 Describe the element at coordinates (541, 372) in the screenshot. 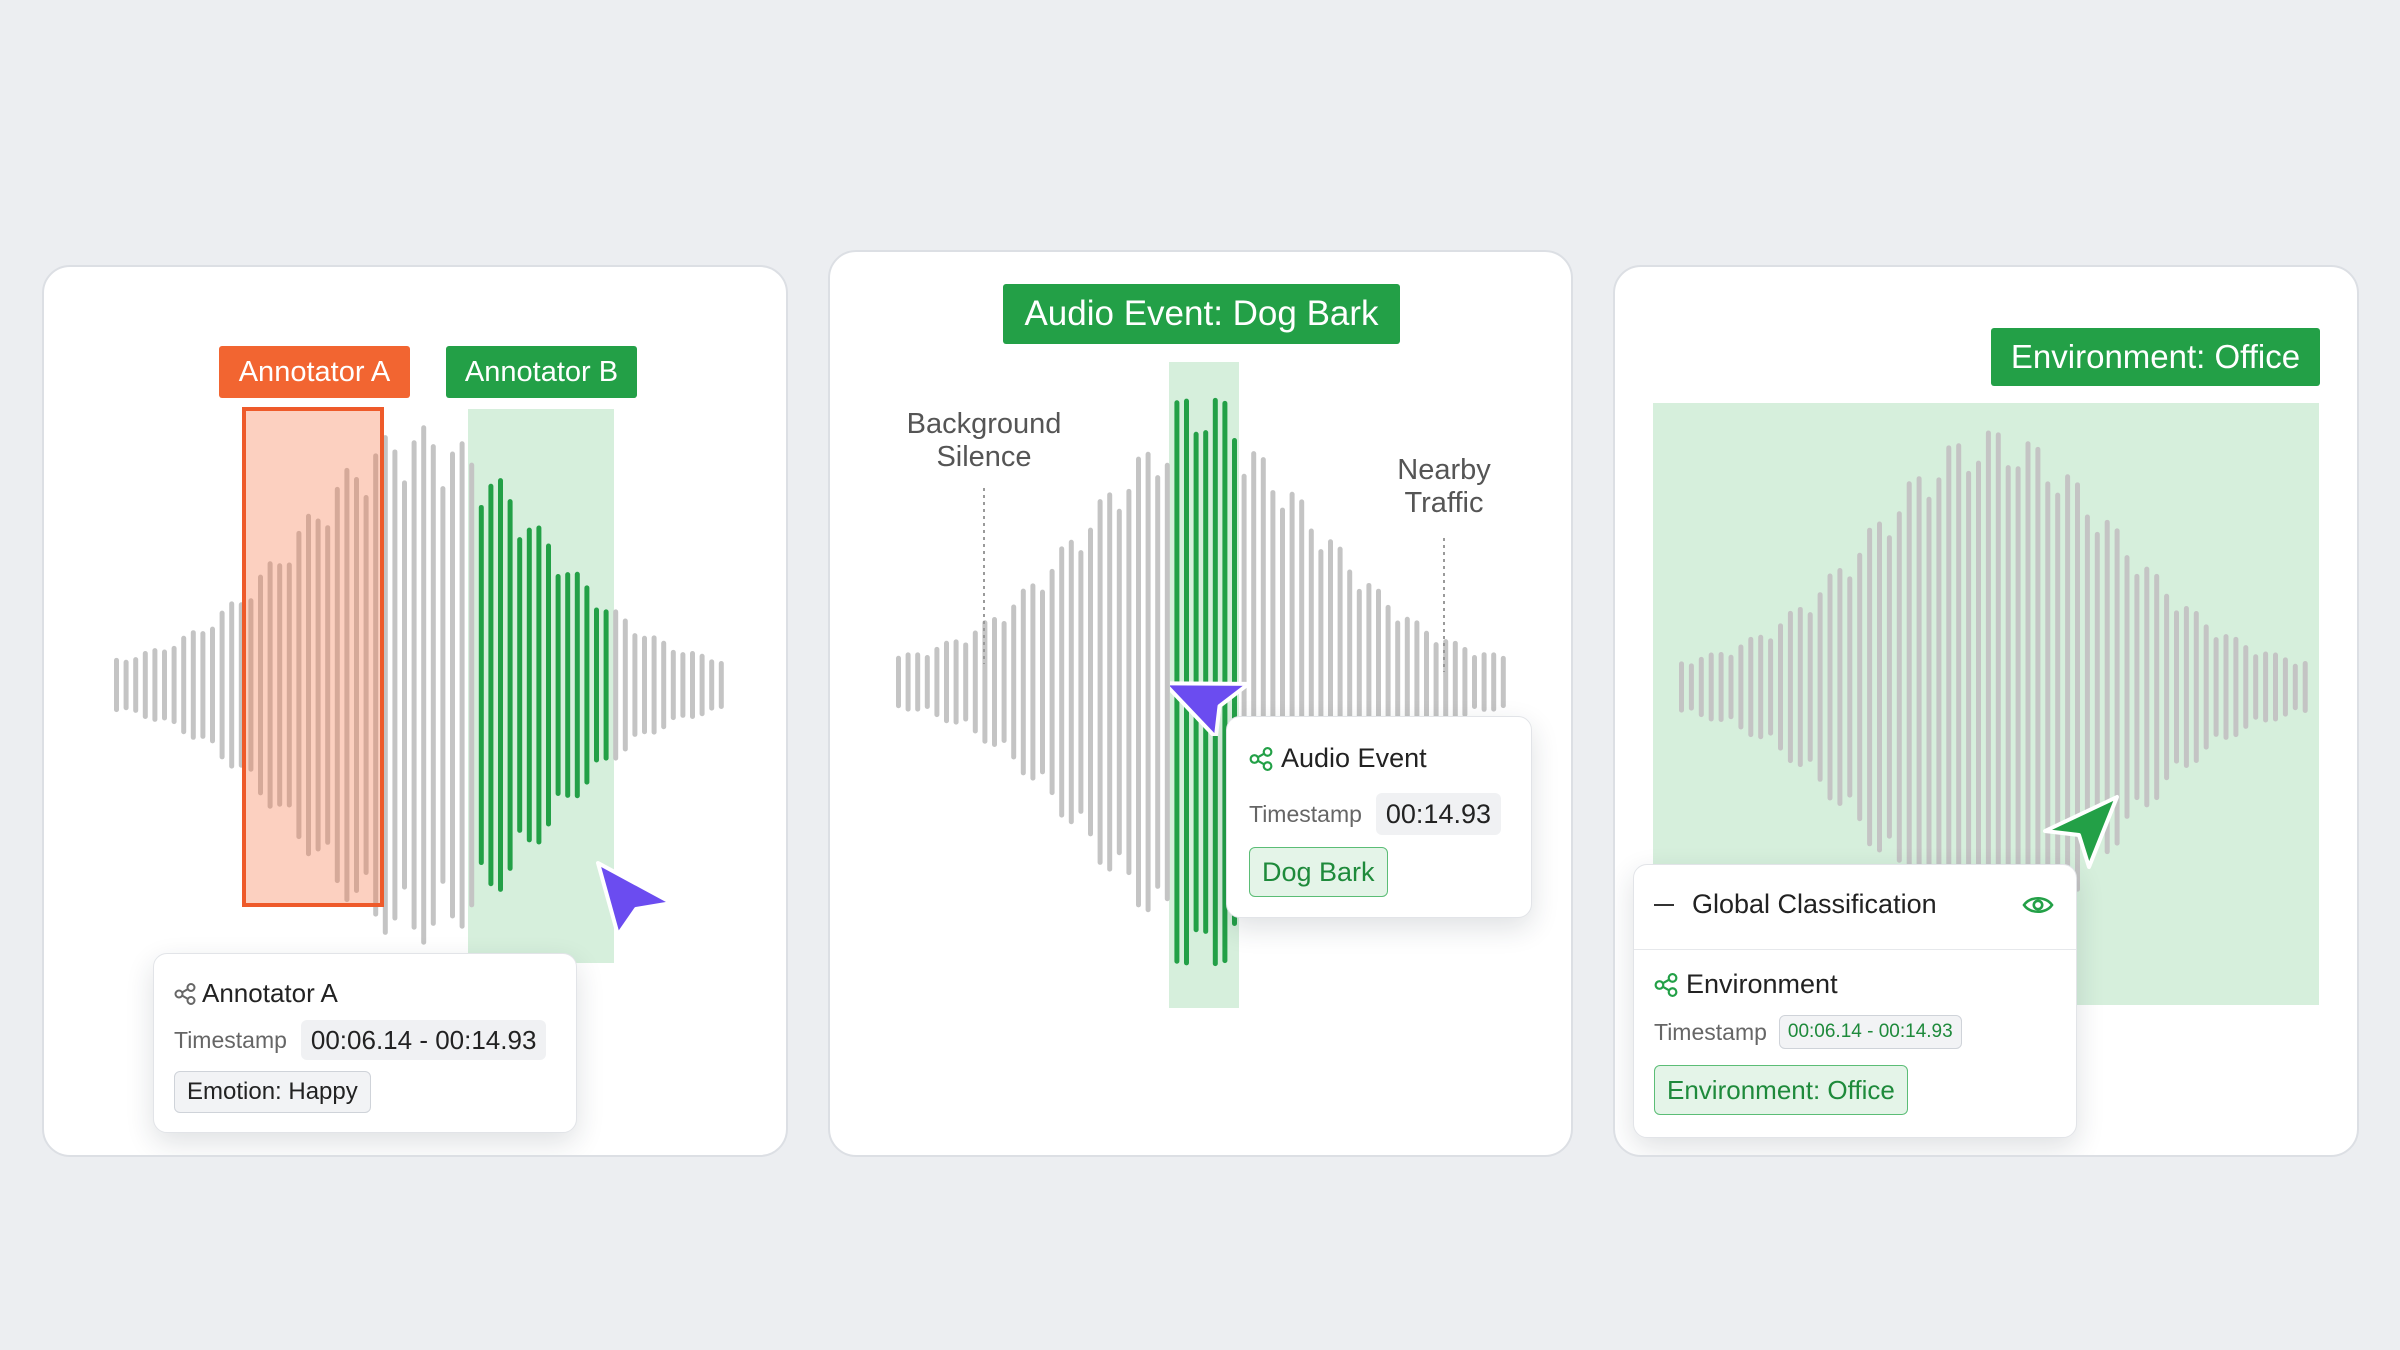

I see `annotator-b-tag: Annotator B` at that location.